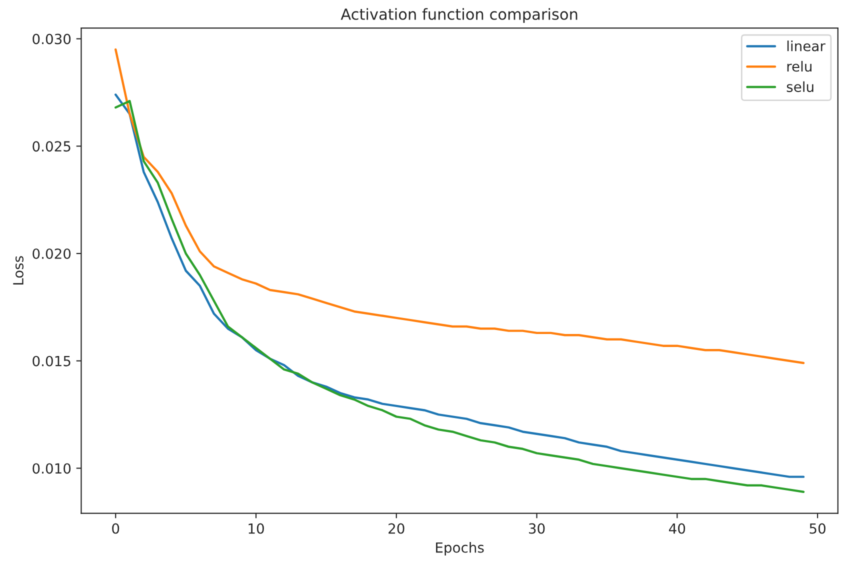 This screenshot has width=855, height=561. I want to click on x-tick-label: 50, so click(818, 528).